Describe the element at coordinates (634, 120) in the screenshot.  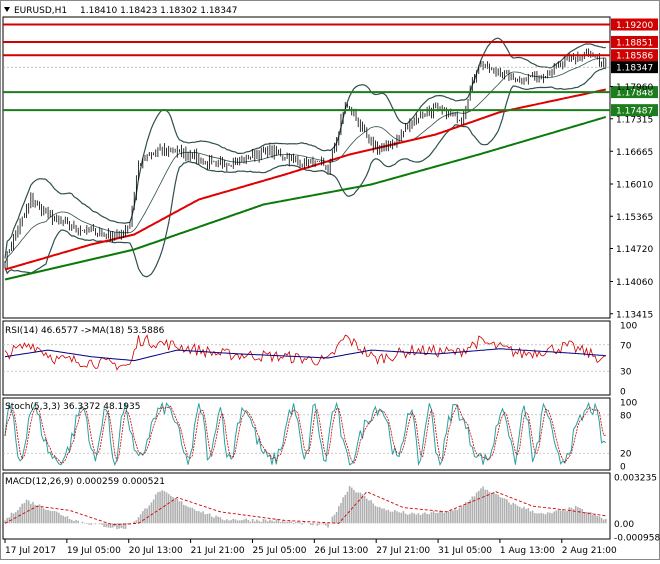
I see `main-y-label-4: 1.17315` at that location.